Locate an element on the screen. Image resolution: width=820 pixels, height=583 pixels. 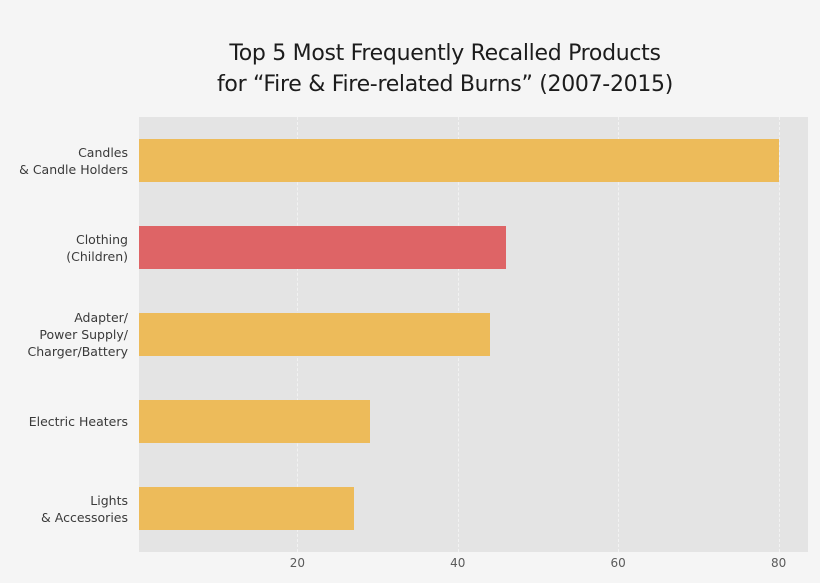
category-label: Candles & Candle Holders is located at coordinates (73, 160).